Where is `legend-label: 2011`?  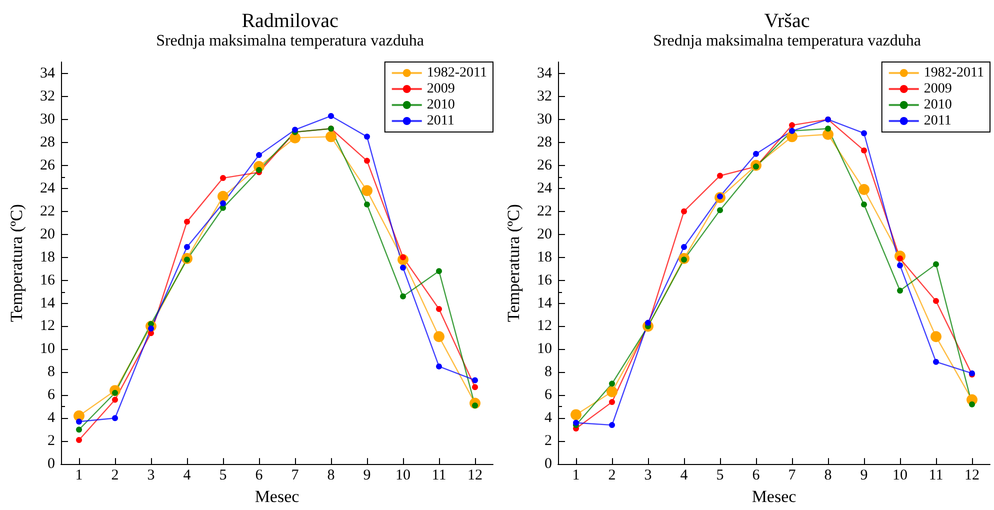 legend-label: 2011 is located at coordinates (440, 121).